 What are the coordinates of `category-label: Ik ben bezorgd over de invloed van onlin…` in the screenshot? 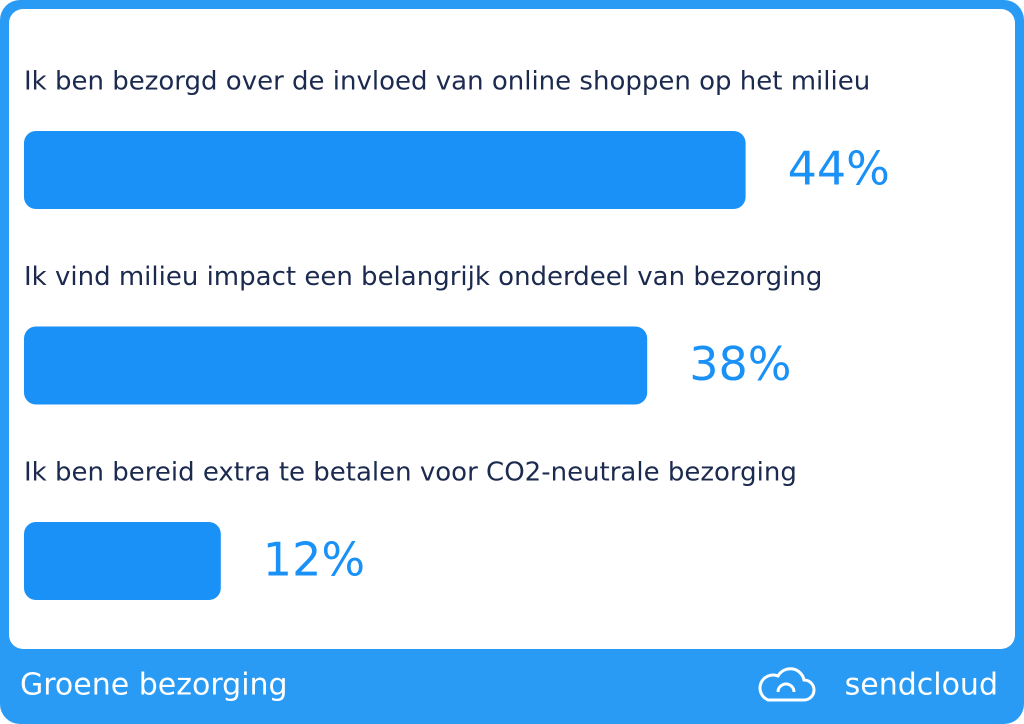 It's located at (447, 82).